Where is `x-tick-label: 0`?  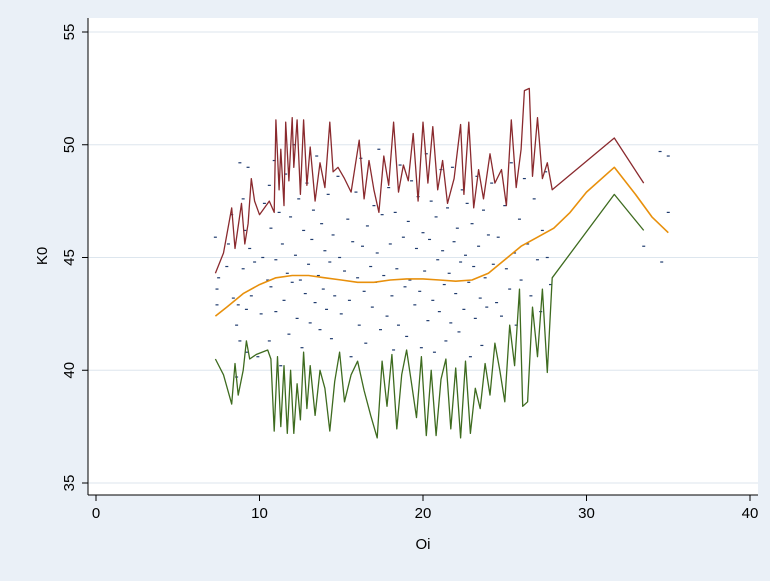
x-tick-label: 0 is located at coordinates (96, 513).